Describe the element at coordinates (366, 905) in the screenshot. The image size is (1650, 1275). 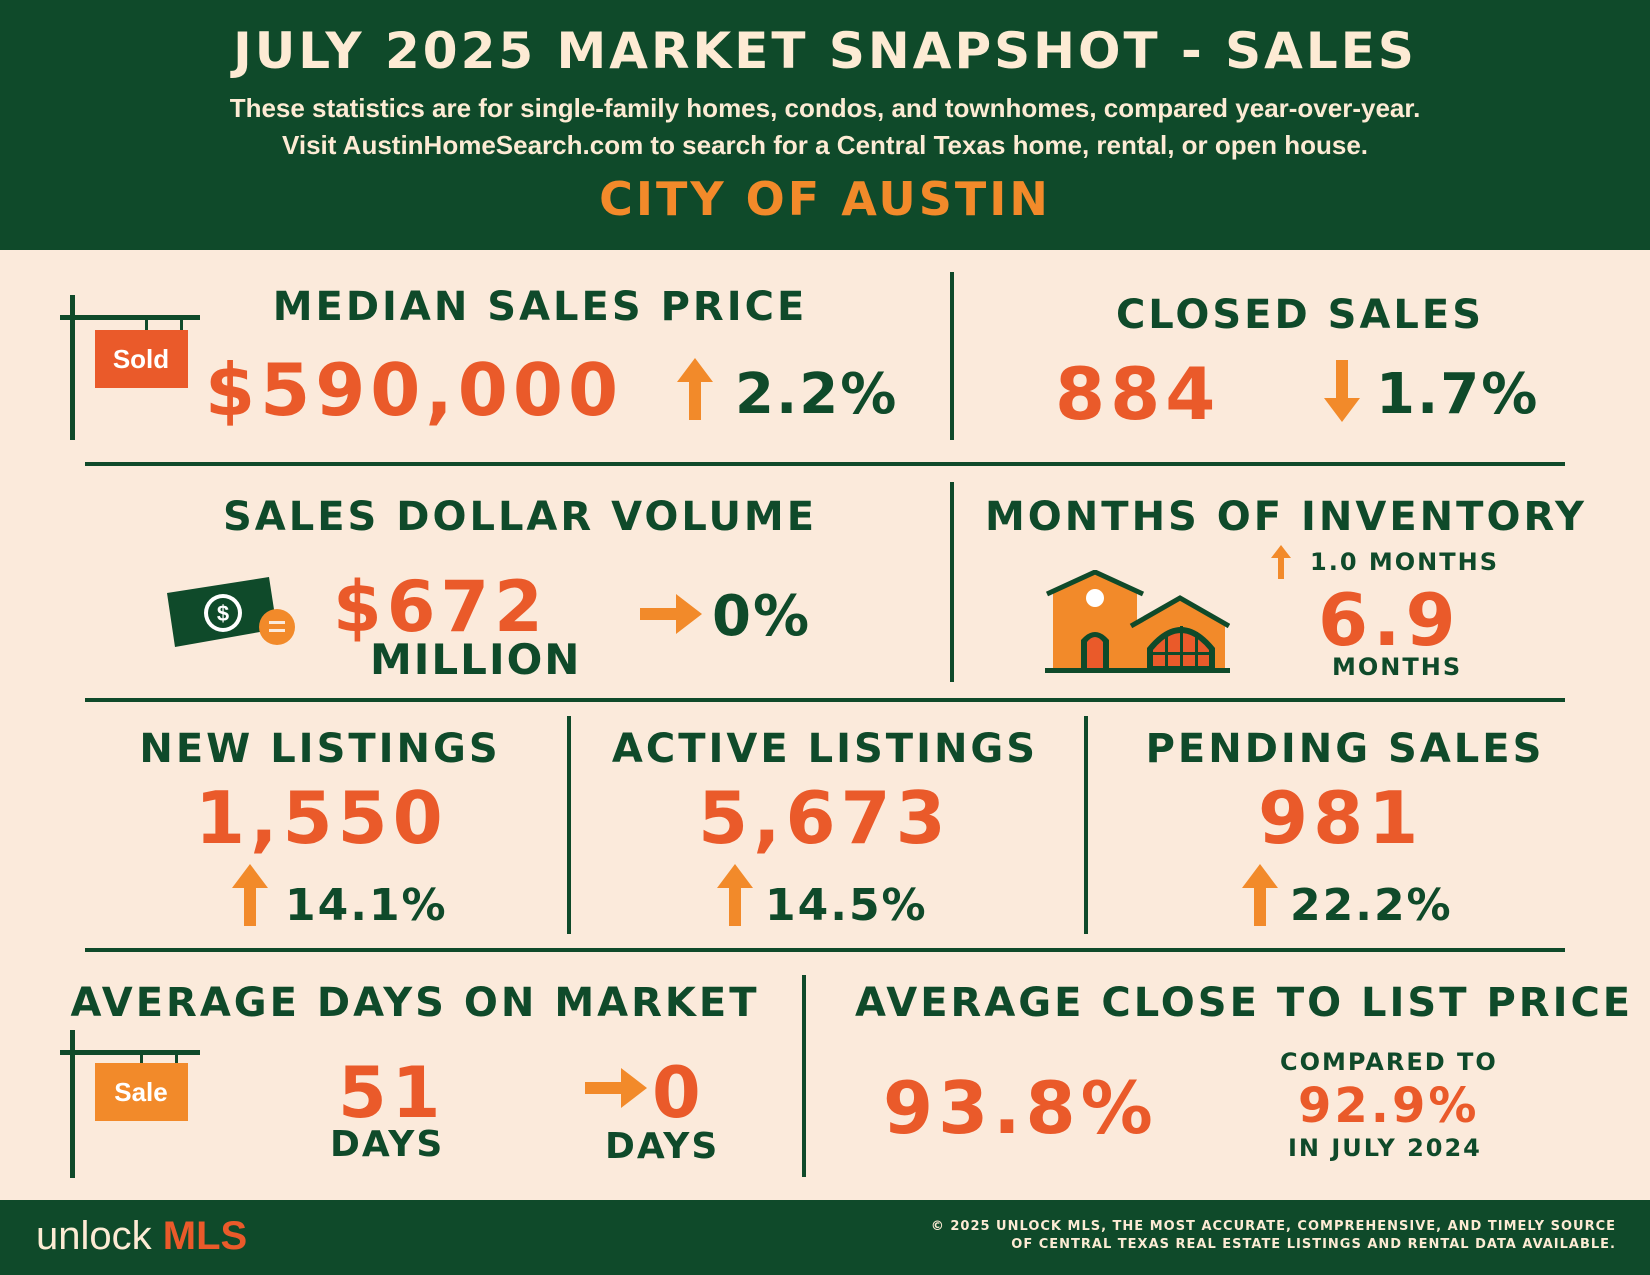
I see `new-listings-change: 14.1%` at that location.